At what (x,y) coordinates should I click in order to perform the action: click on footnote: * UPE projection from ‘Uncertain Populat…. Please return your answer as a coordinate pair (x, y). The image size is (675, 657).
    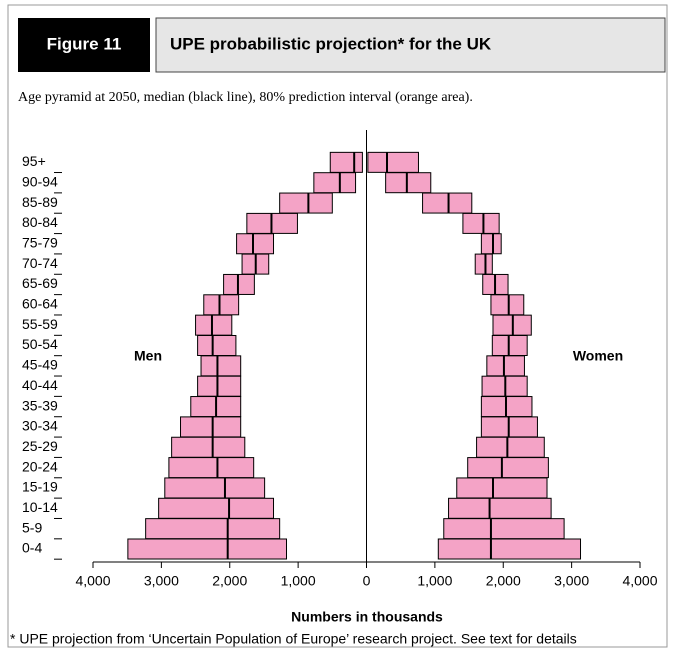
    Looking at the image, I should click on (293, 639).